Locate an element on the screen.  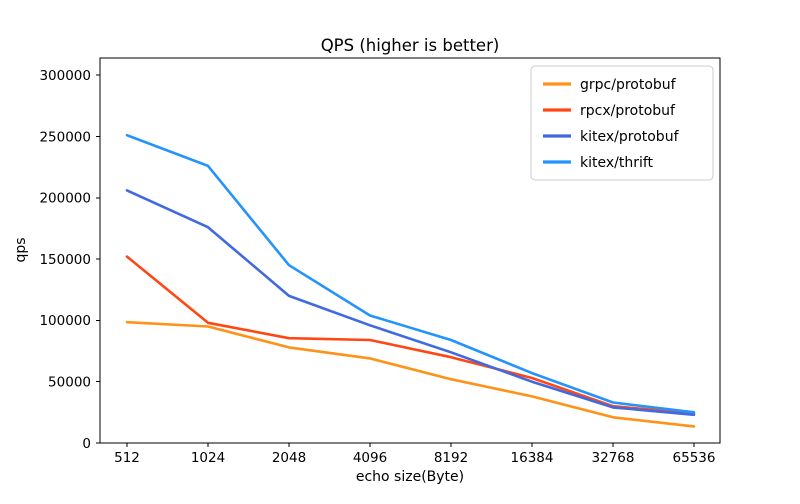
y-axis-label: qps is located at coordinates (21, 249).